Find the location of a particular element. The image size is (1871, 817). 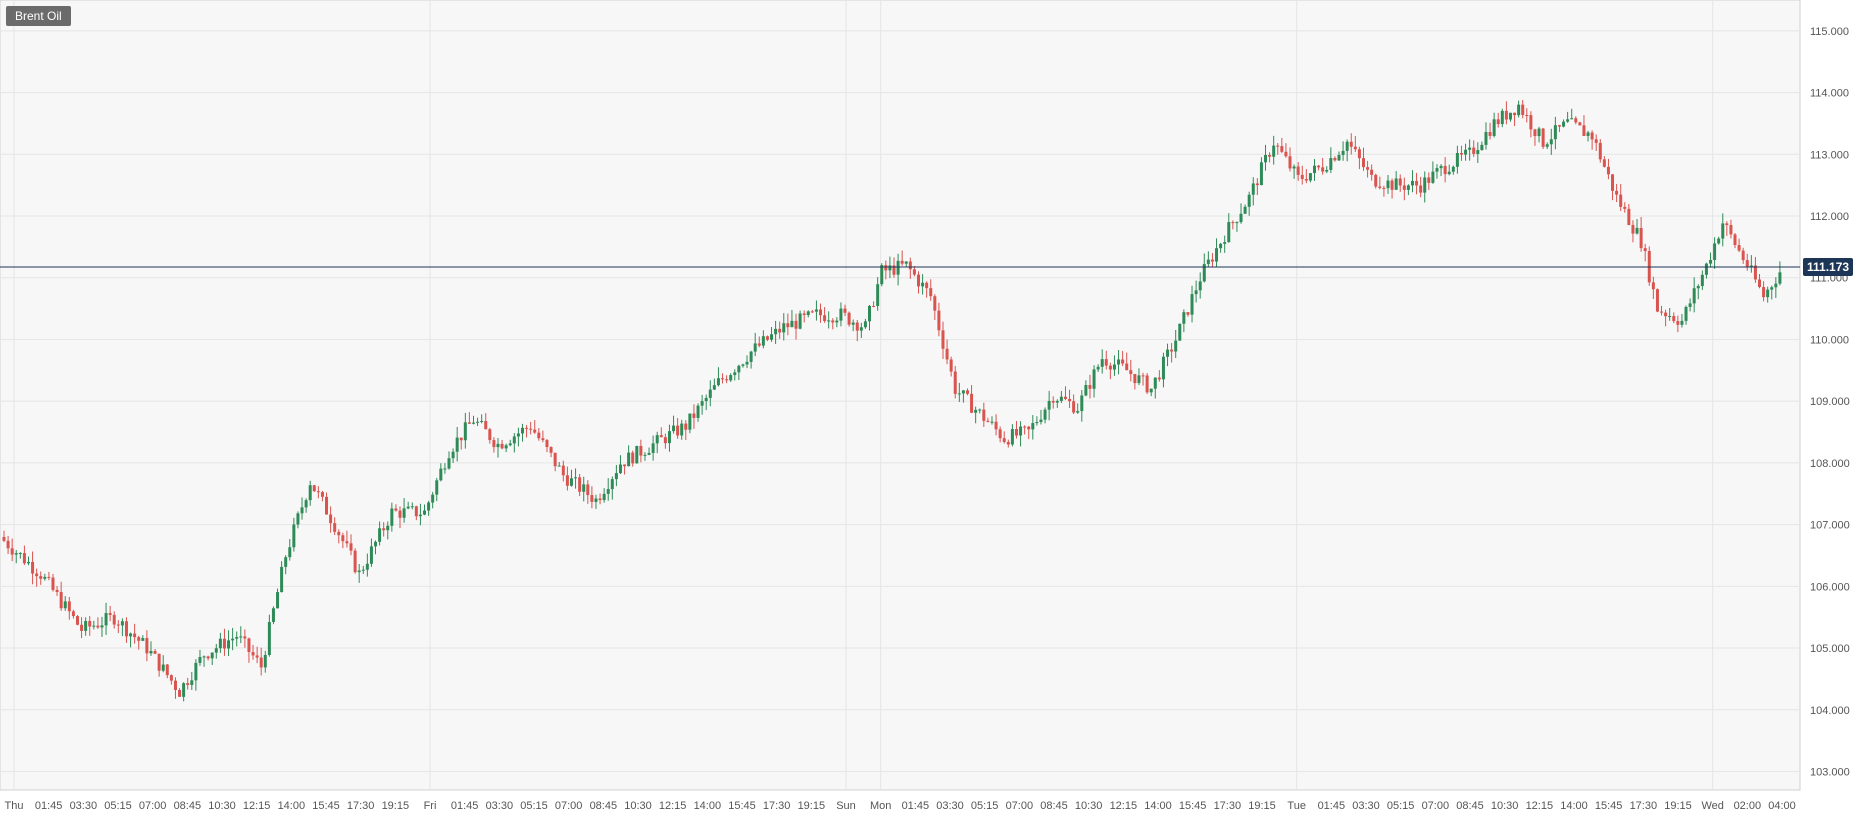

y-tick-label: 103.000 is located at coordinates (1830, 772).